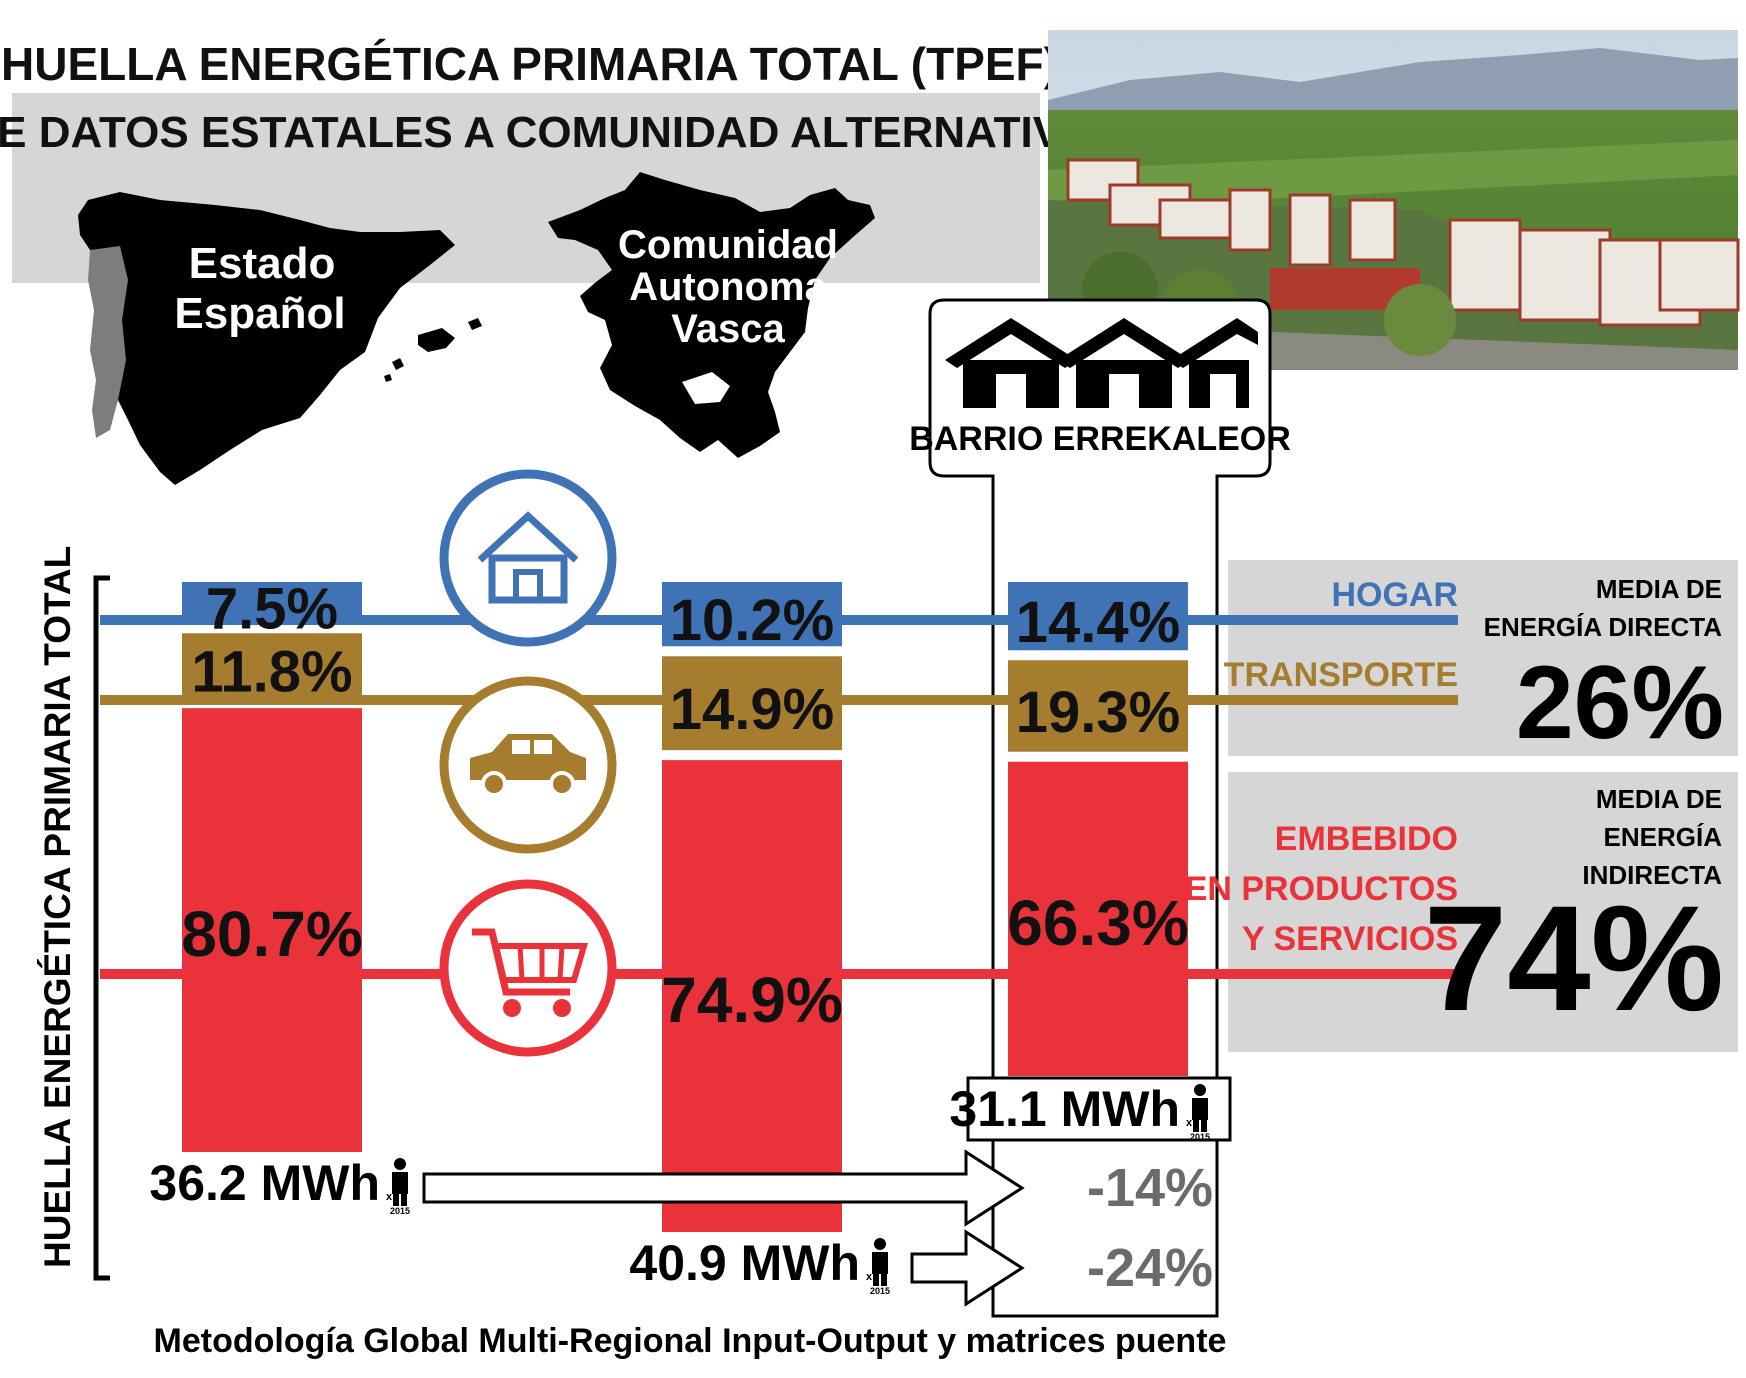 The image size is (1746, 1378). I want to click on total-label-1: 36.2 MWh, so click(264, 1183).